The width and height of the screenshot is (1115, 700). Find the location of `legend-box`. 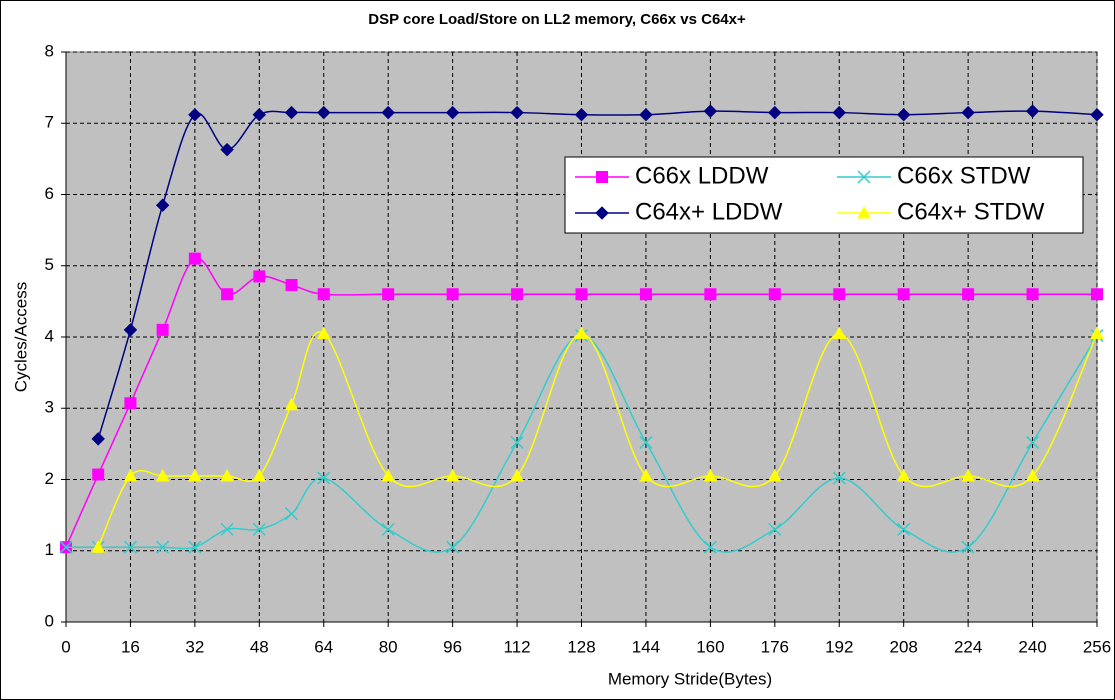

legend-box is located at coordinates (824, 195).